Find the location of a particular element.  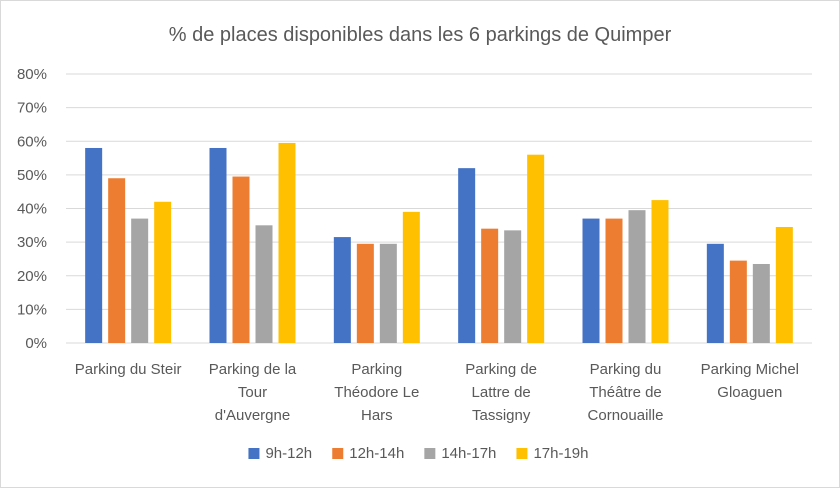

x-tick-label: Parking du Steir is located at coordinates (128, 369).